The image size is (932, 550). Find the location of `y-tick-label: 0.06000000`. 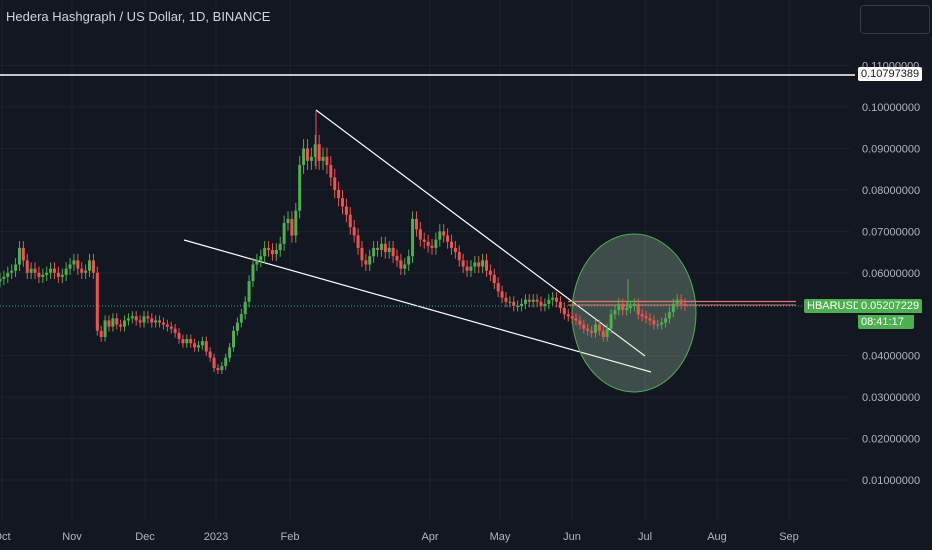

y-tick-label: 0.06000000 is located at coordinates (891, 274).